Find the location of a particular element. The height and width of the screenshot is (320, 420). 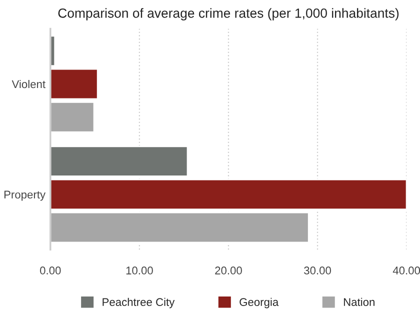

x-tick-label: 30.00 is located at coordinates (317, 270).